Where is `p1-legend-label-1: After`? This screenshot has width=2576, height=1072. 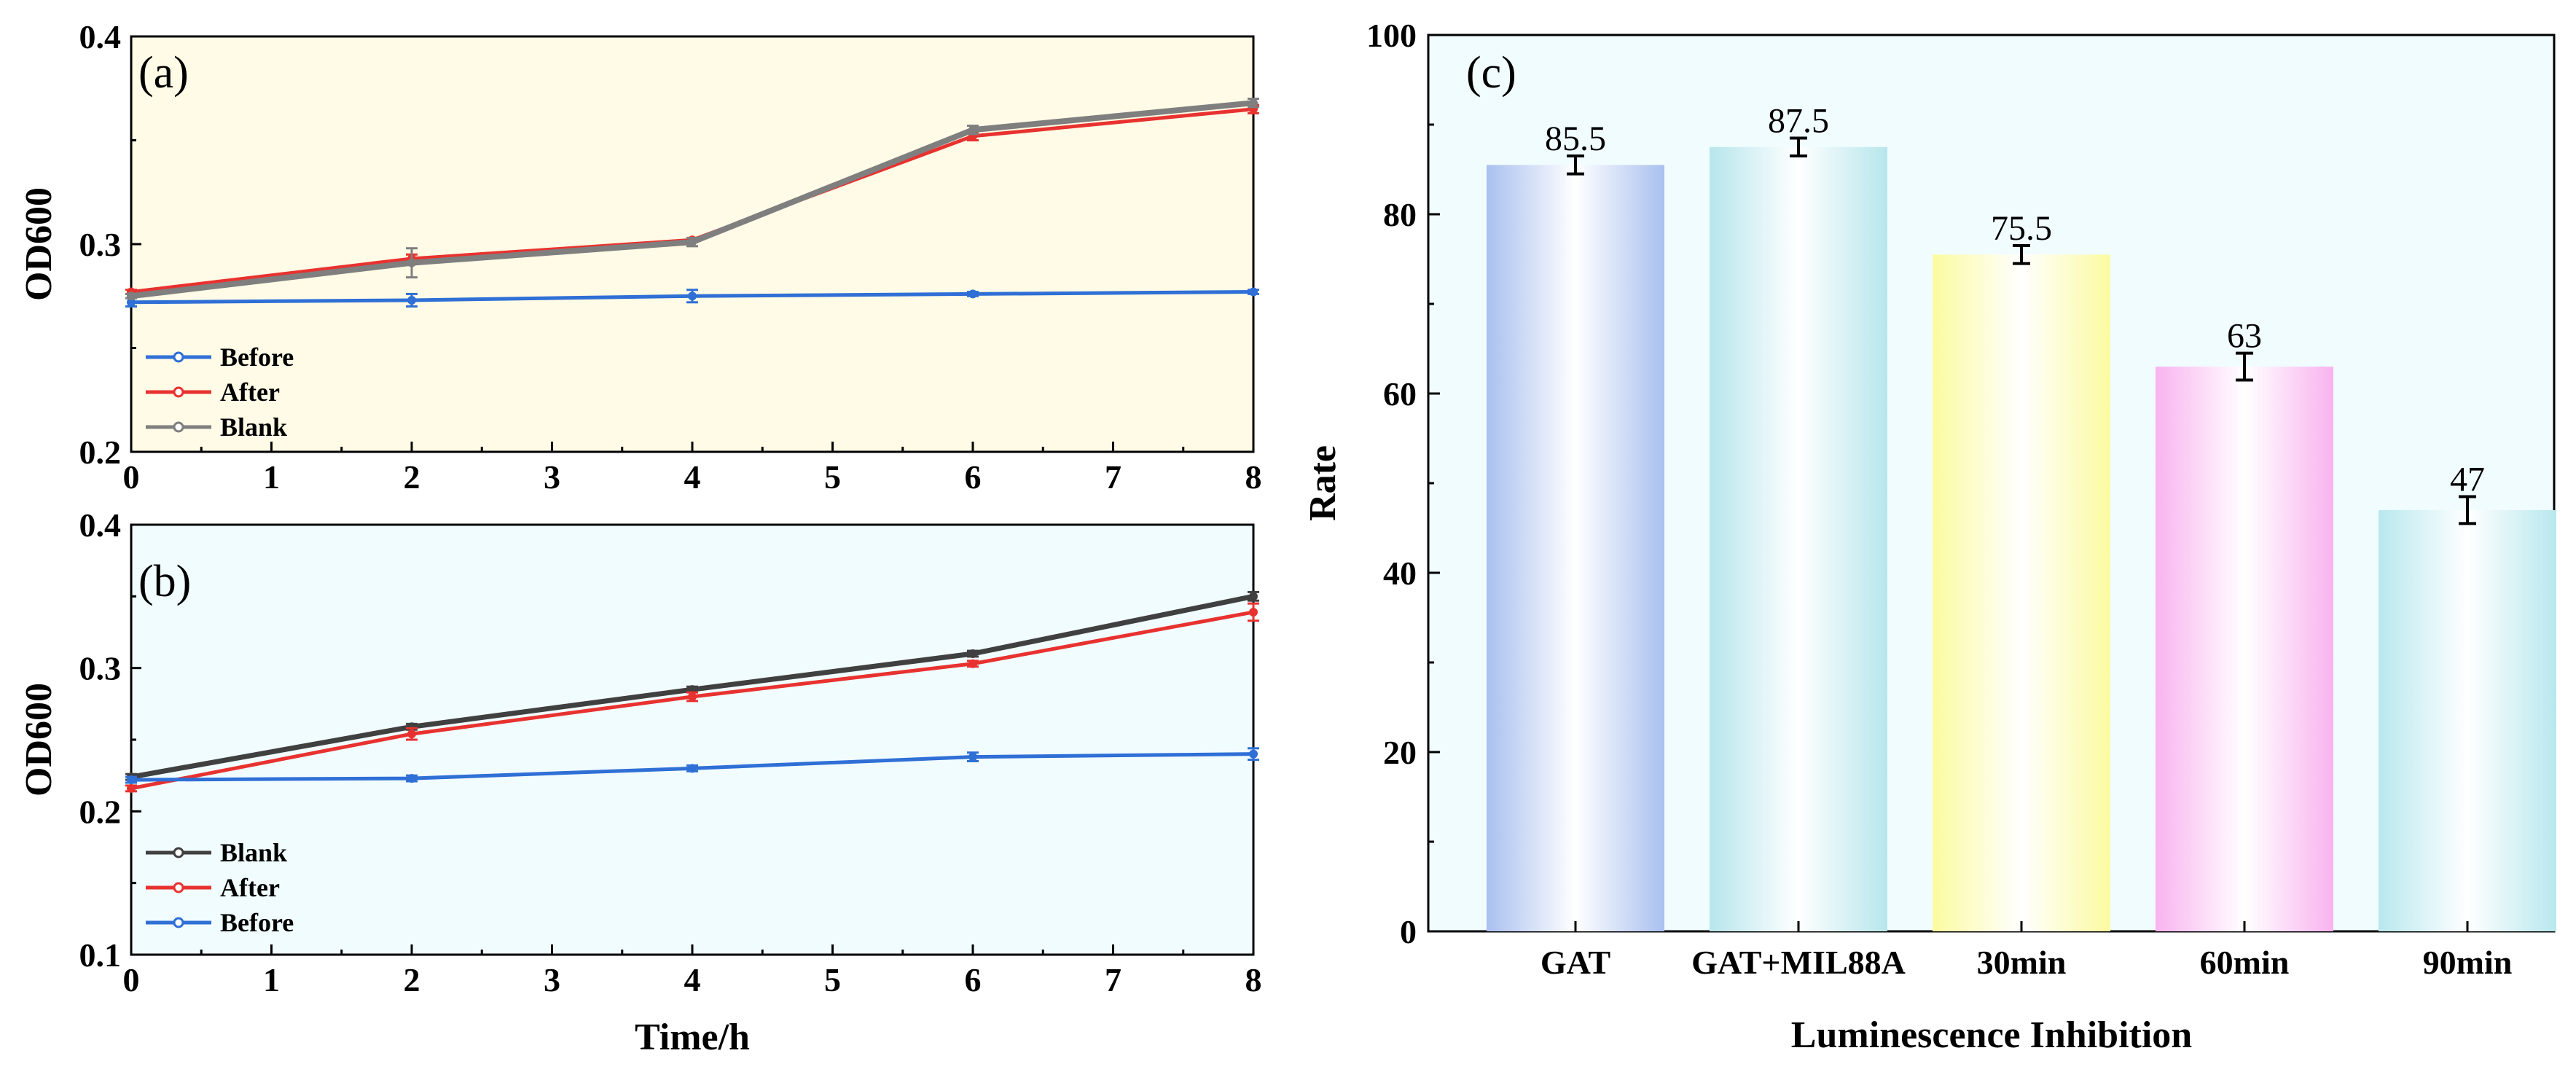 p1-legend-label-1: After is located at coordinates (250, 887).